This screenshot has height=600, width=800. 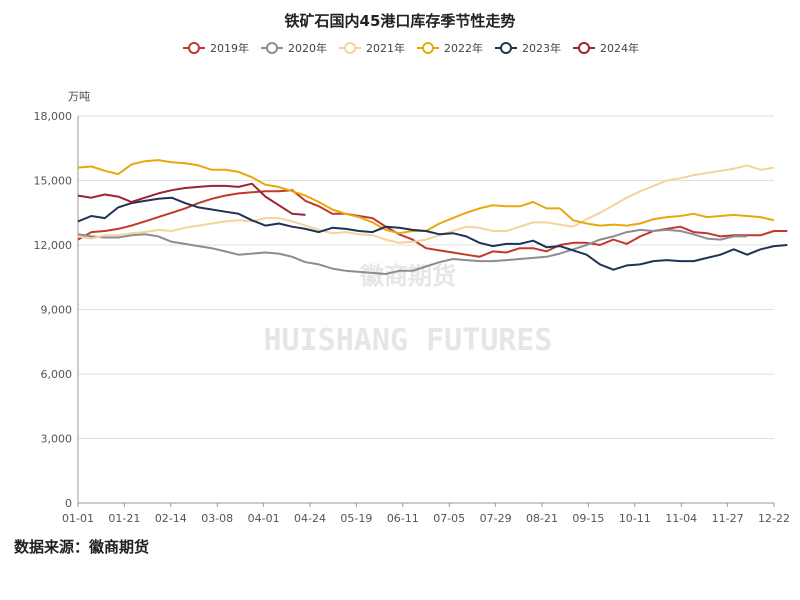 What do you see at coordinates (408, 310) in the screenshot?
I see `watermark: 徽商期货 HUISHANG FUTURES` at bounding box center [408, 310].